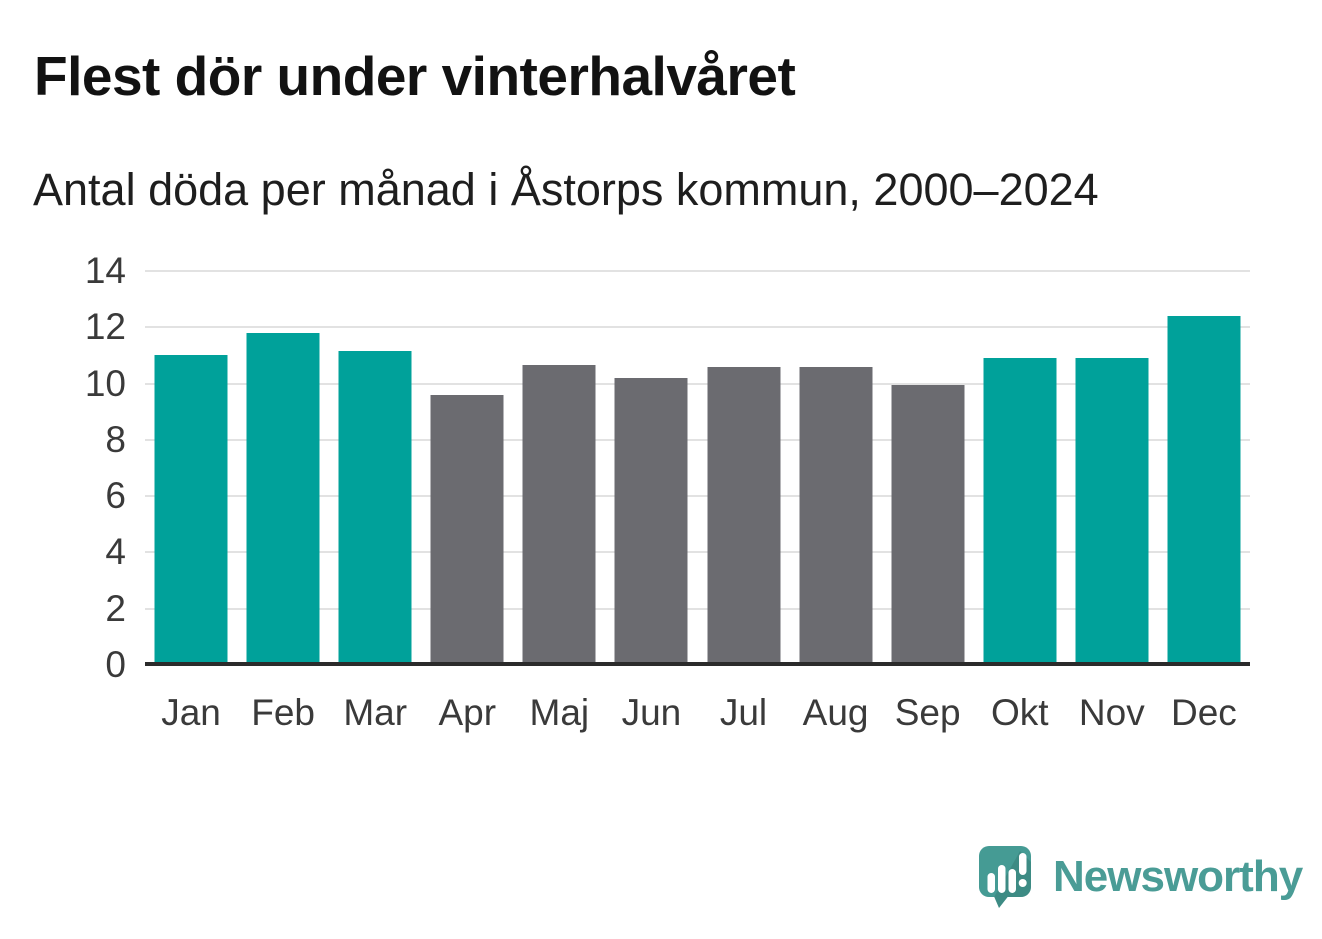 The image size is (1322, 939). I want to click on x-tick-jan: Jan, so click(191, 712).